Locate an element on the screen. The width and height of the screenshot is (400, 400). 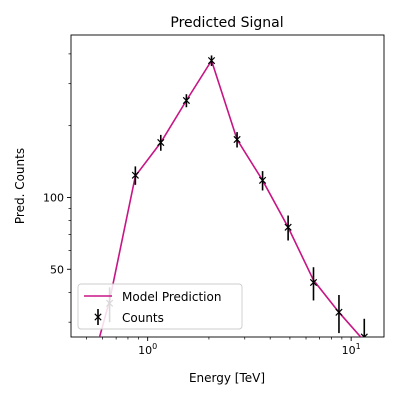
legend-counts-x is located at coordinates (98, 317).